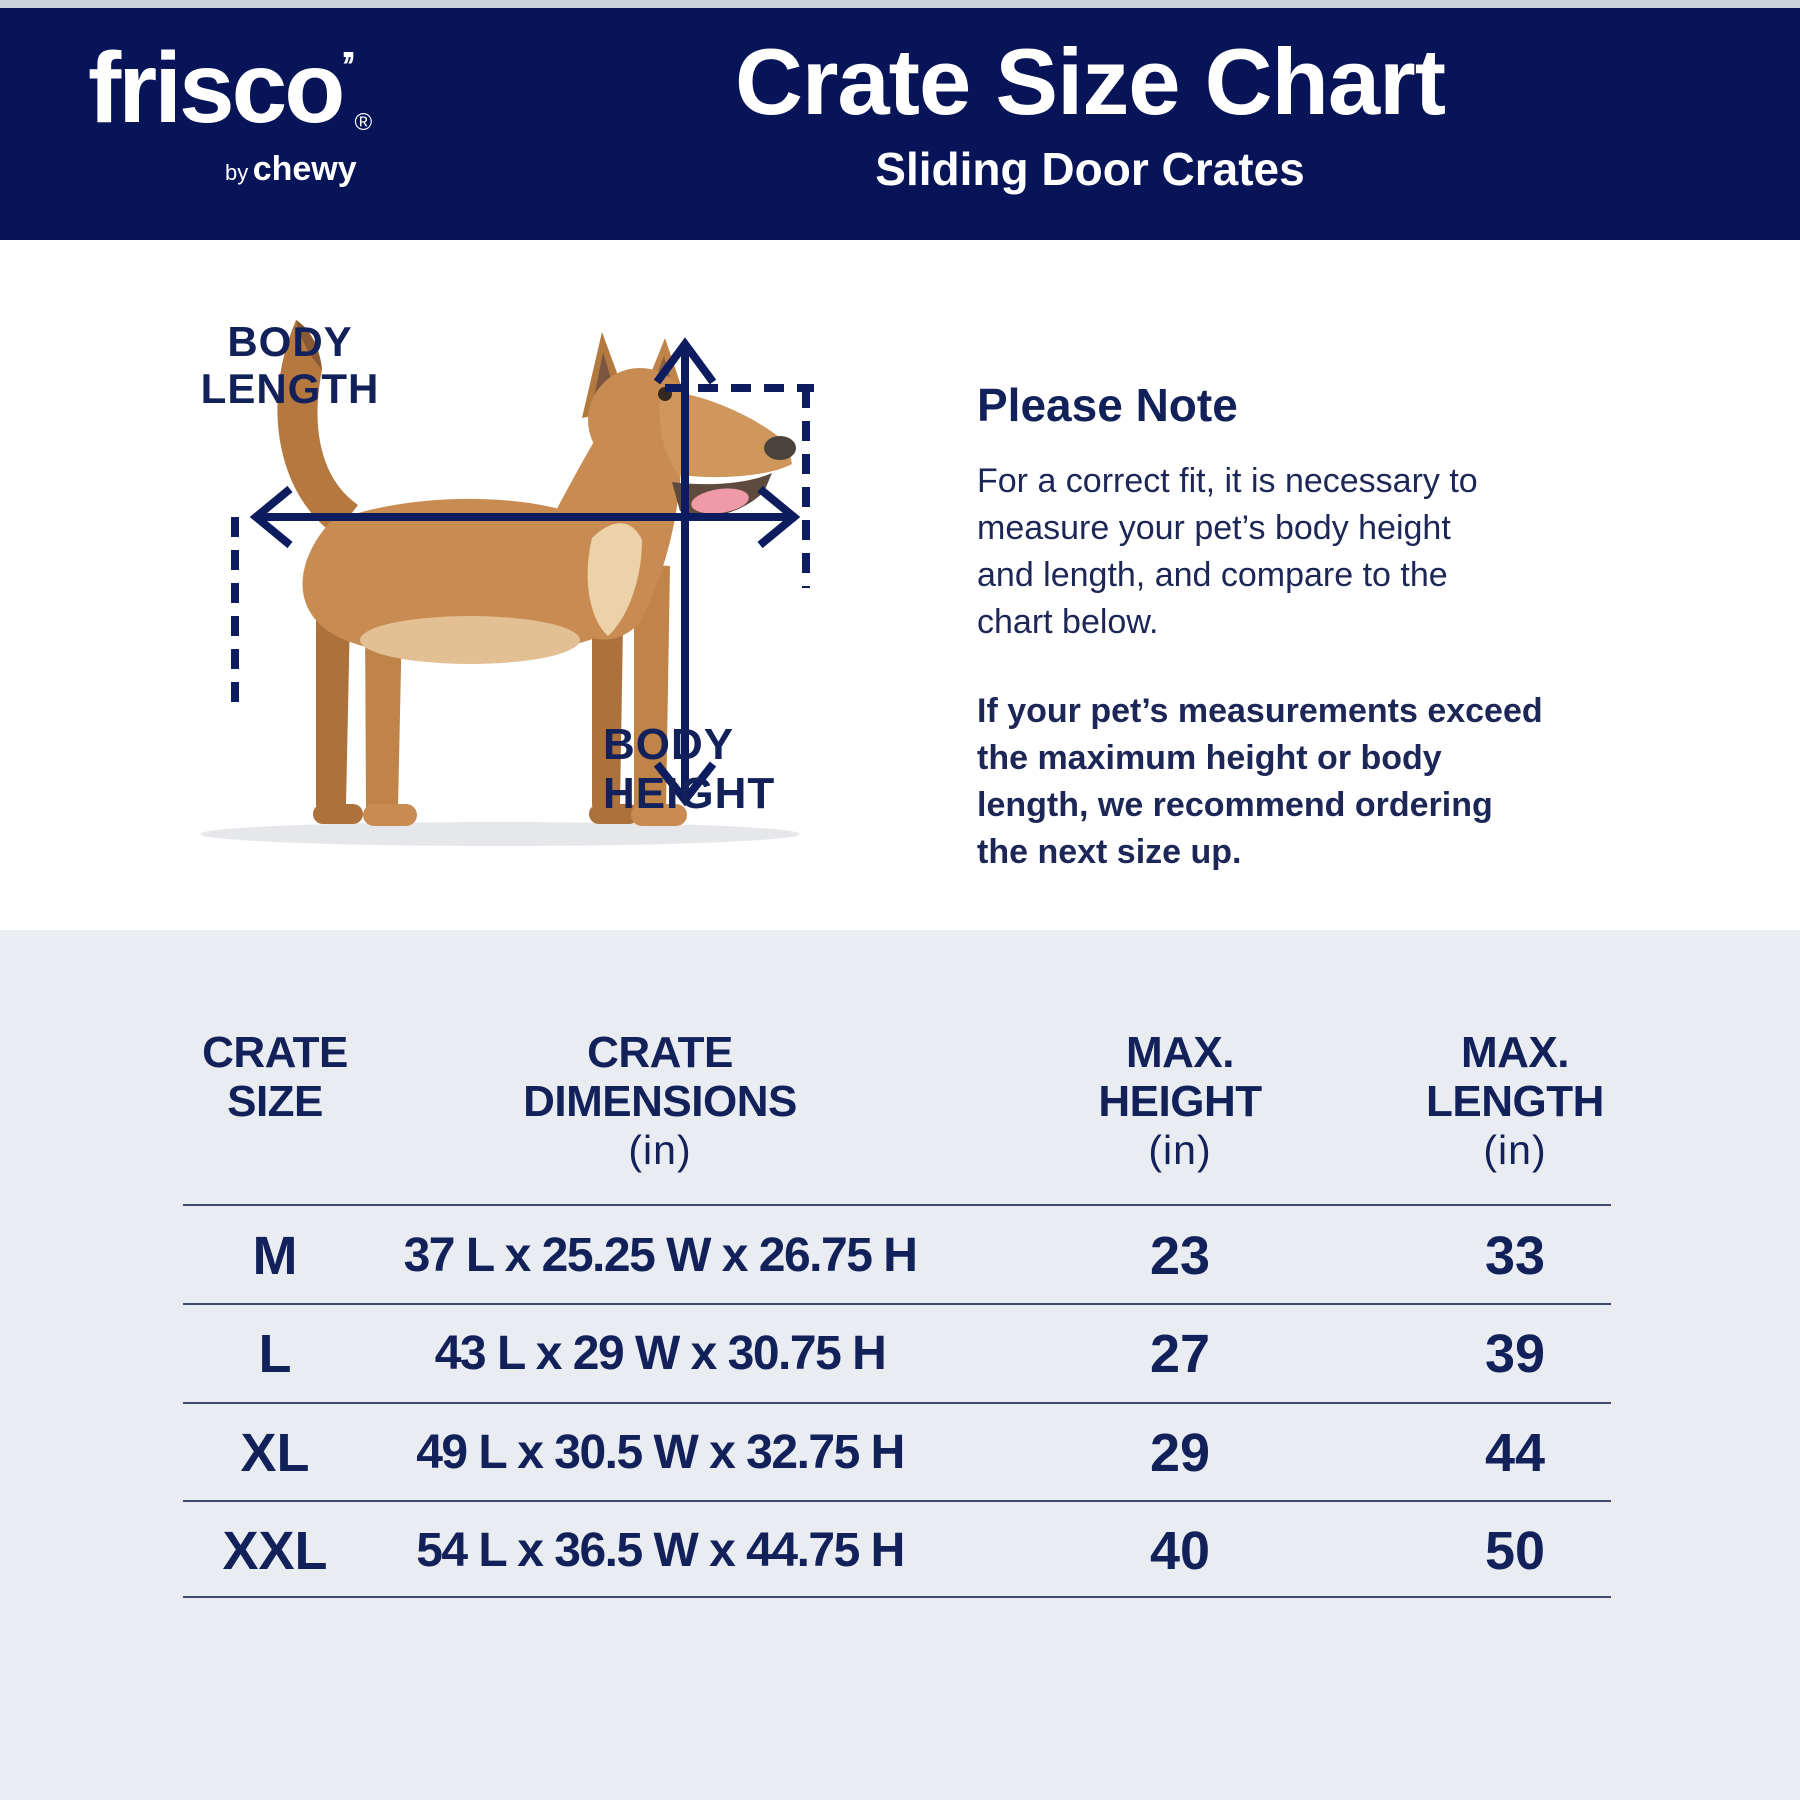 Image resolution: width=1800 pixels, height=1800 pixels. I want to click on frisco-logo-text: frisco, so click(216, 88).